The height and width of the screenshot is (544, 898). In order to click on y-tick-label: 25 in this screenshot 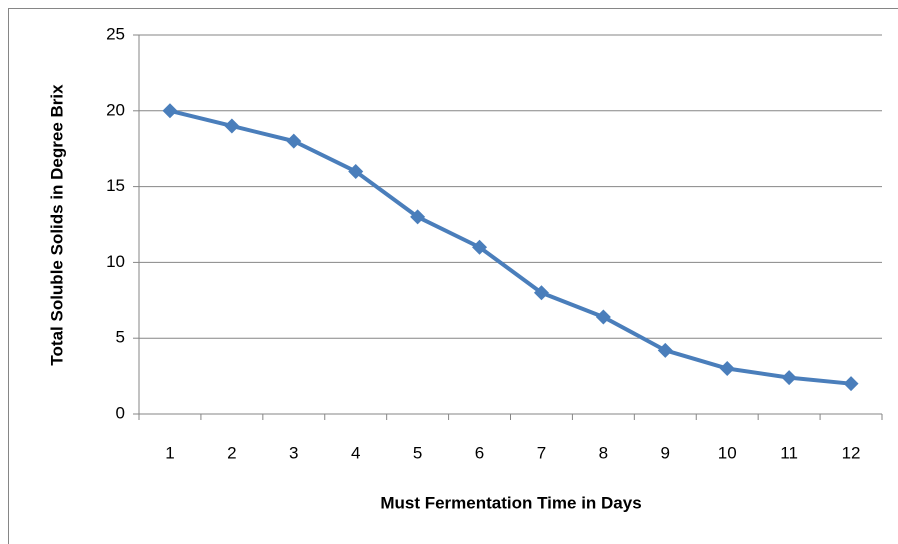, I will do `click(115, 33)`.